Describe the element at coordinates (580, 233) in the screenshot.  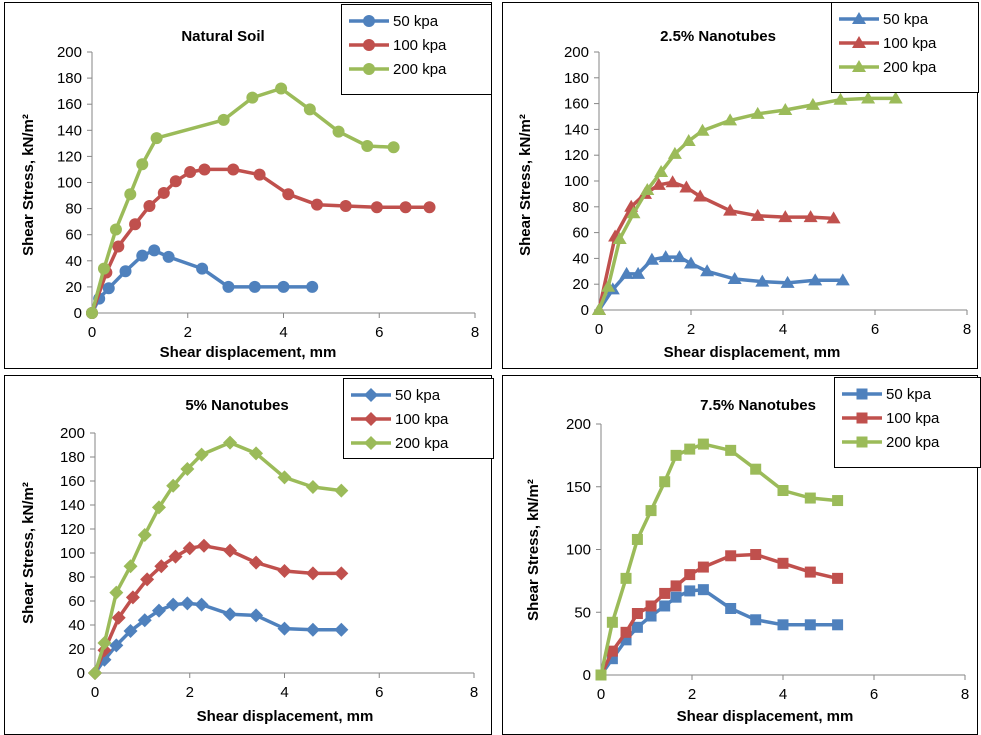
I see `y-tick-label: 60` at that location.